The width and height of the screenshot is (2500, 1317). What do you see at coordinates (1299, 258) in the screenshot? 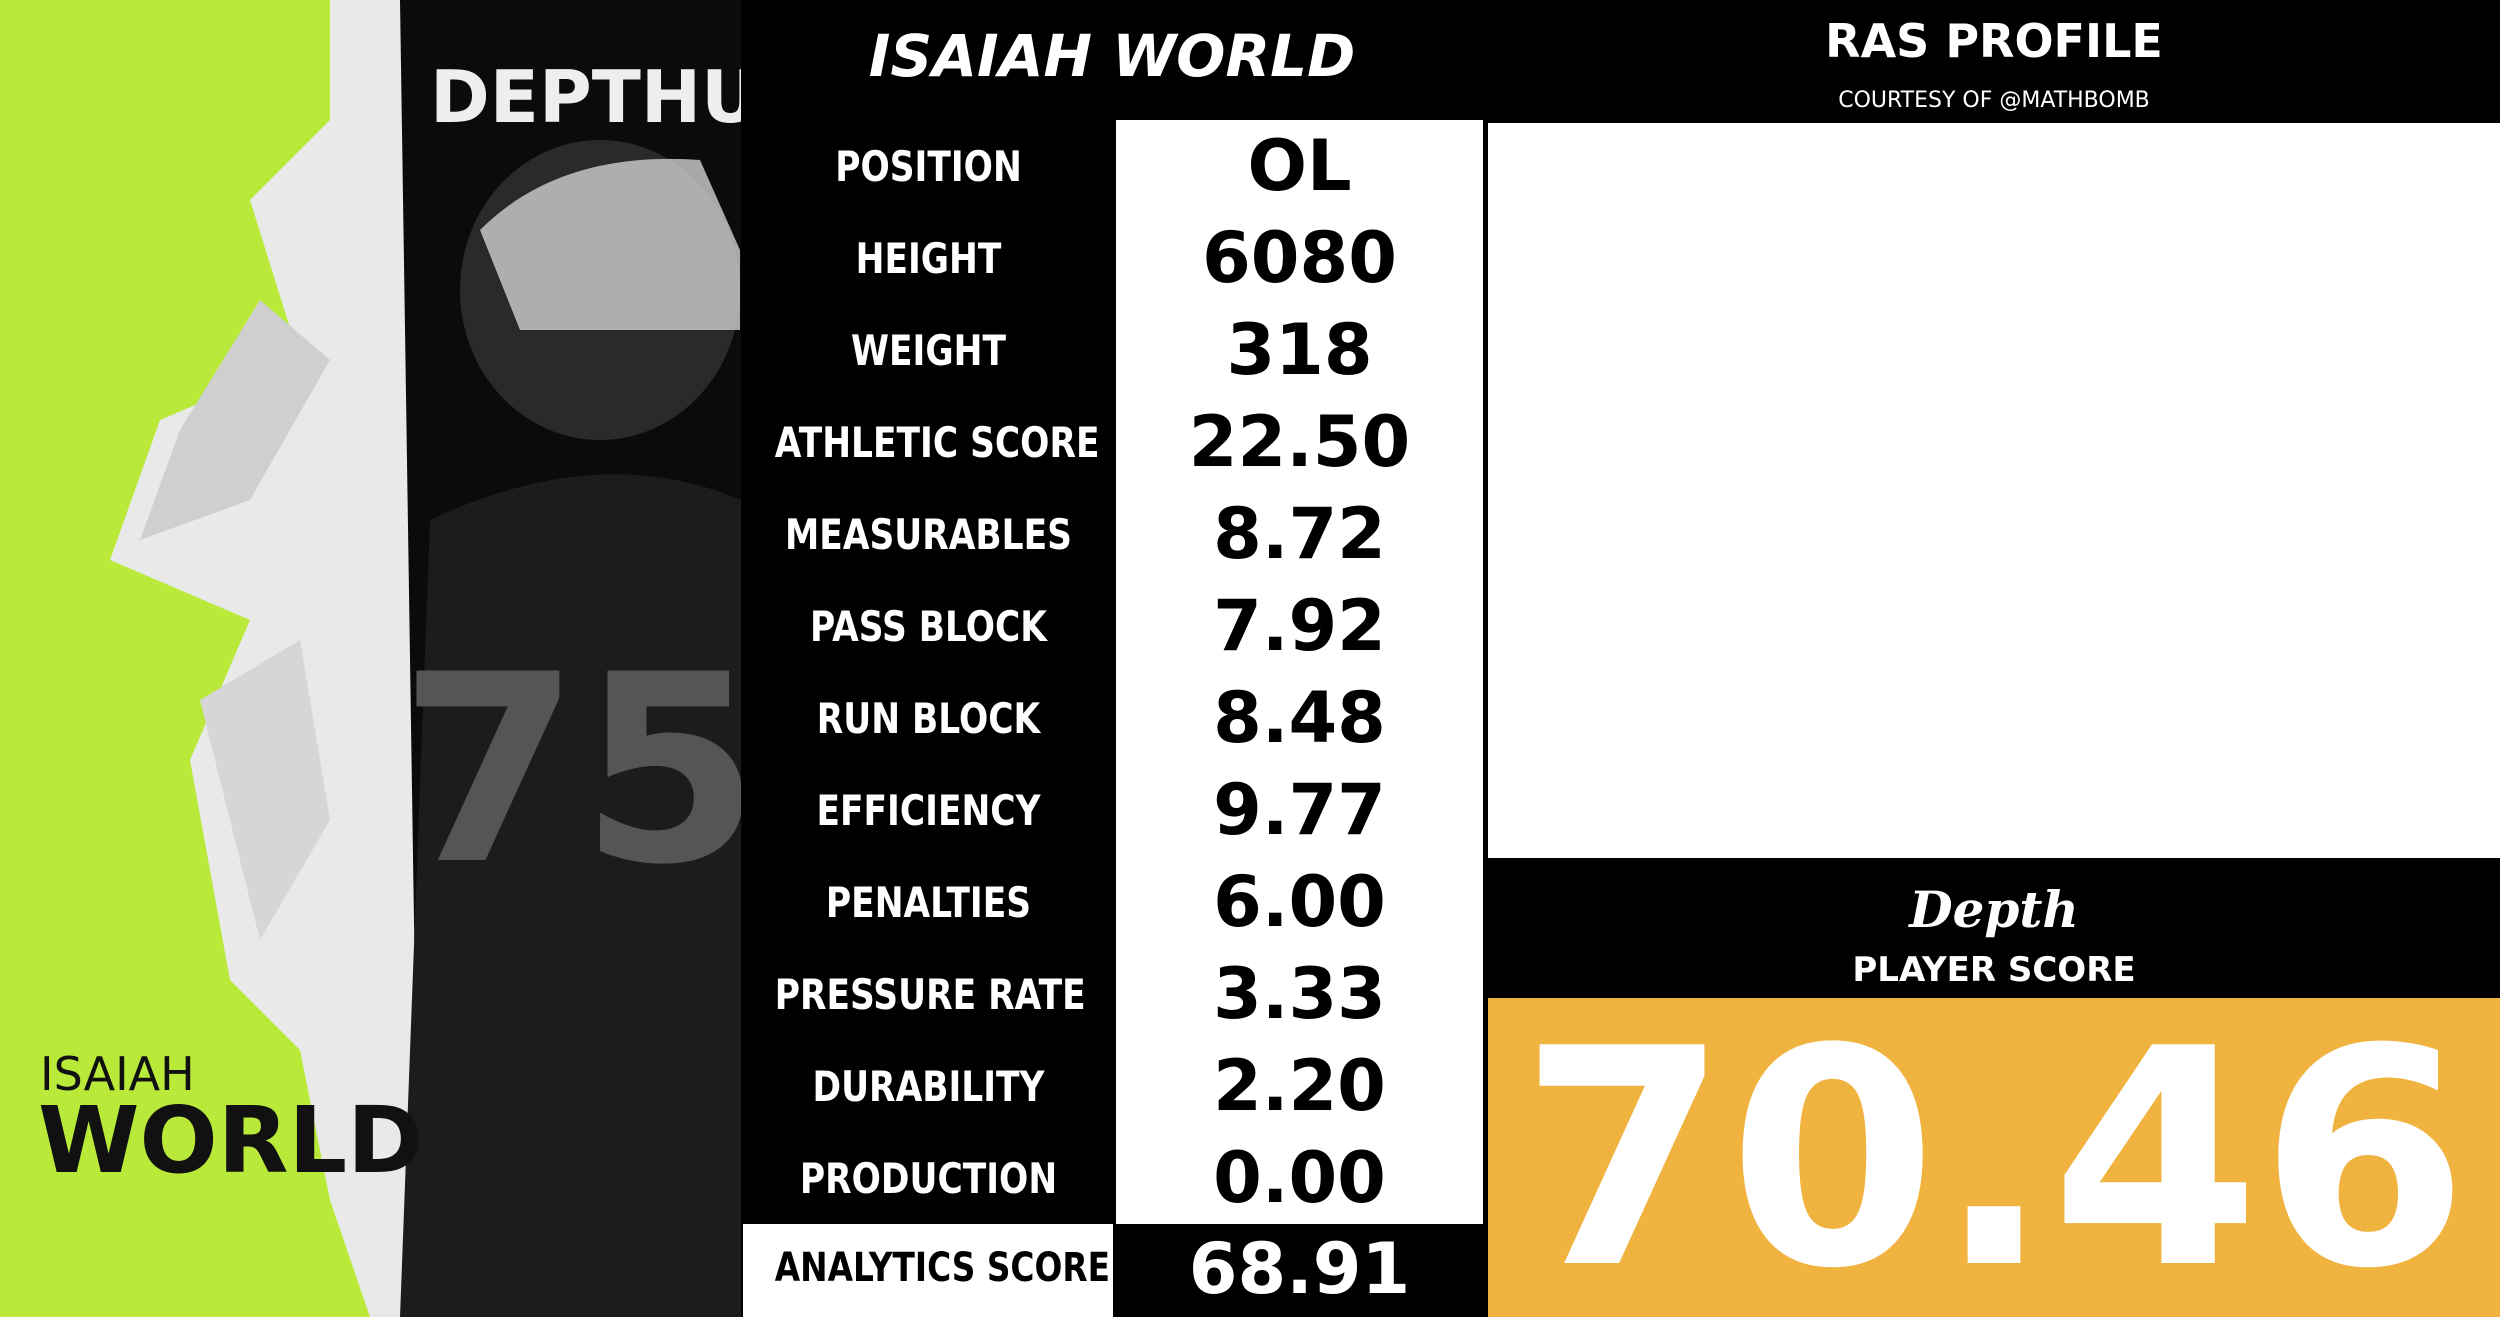
I see `stat-value: 6080` at bounding box center [1299, 258].